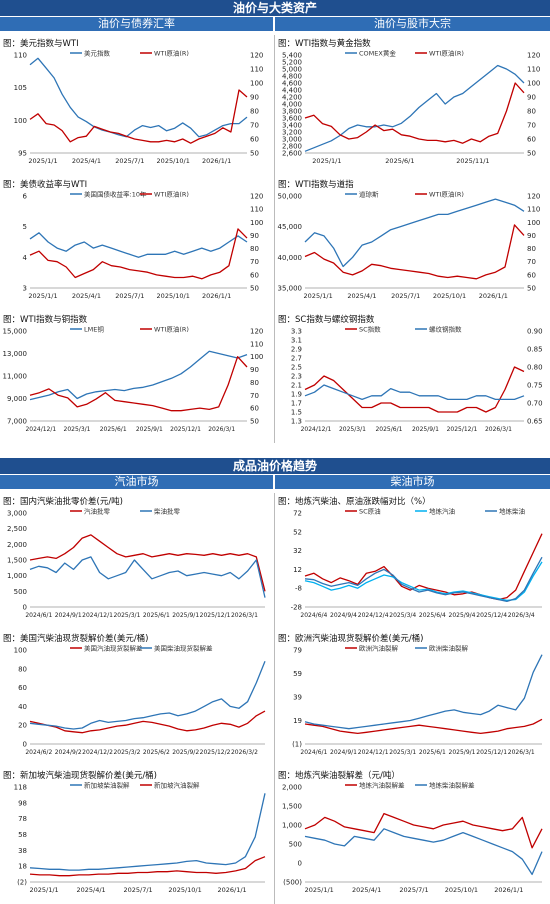 This screenshot has height=904, width=550. Describe the element at coordinates (292, 98) in the screenshot. I see `y-tick-label: 4,200` at that location.